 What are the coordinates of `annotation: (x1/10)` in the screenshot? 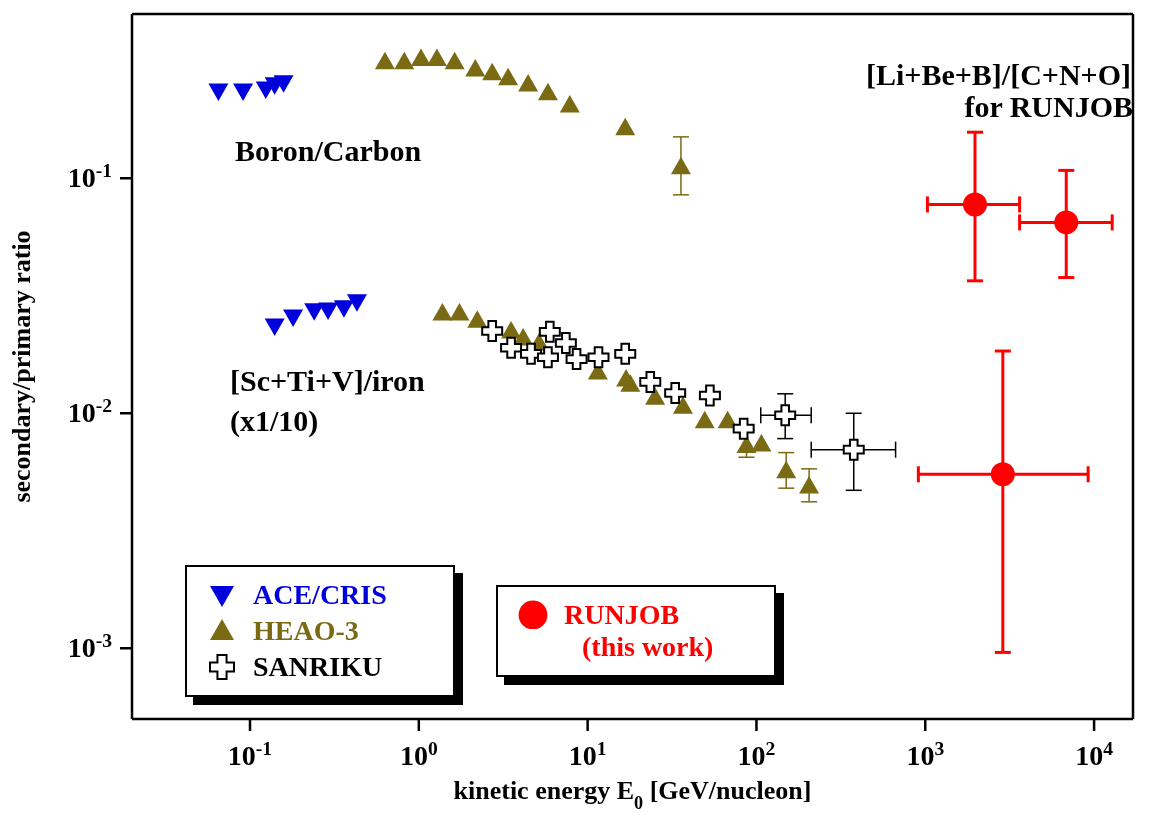 It's located at (274, 420).